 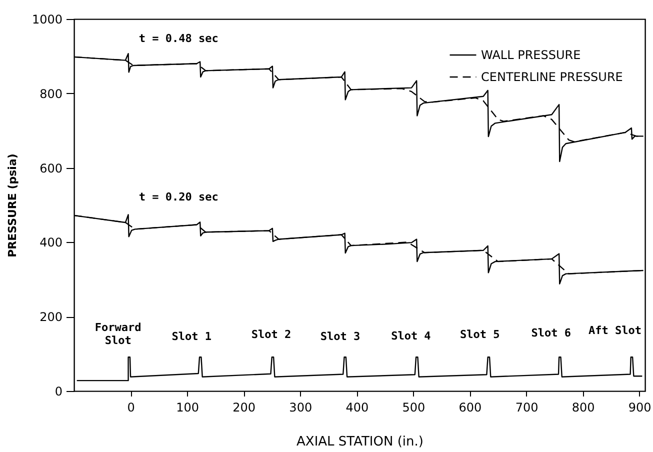 I want to click on x-tick-label: 100, so click(x=188, y=407).